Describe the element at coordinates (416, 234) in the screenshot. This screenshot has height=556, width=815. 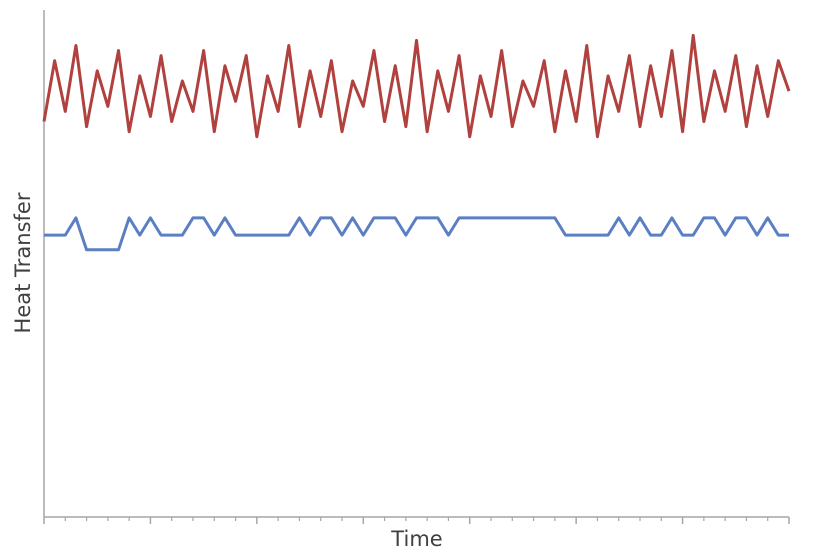
I see `series-line` at that location.